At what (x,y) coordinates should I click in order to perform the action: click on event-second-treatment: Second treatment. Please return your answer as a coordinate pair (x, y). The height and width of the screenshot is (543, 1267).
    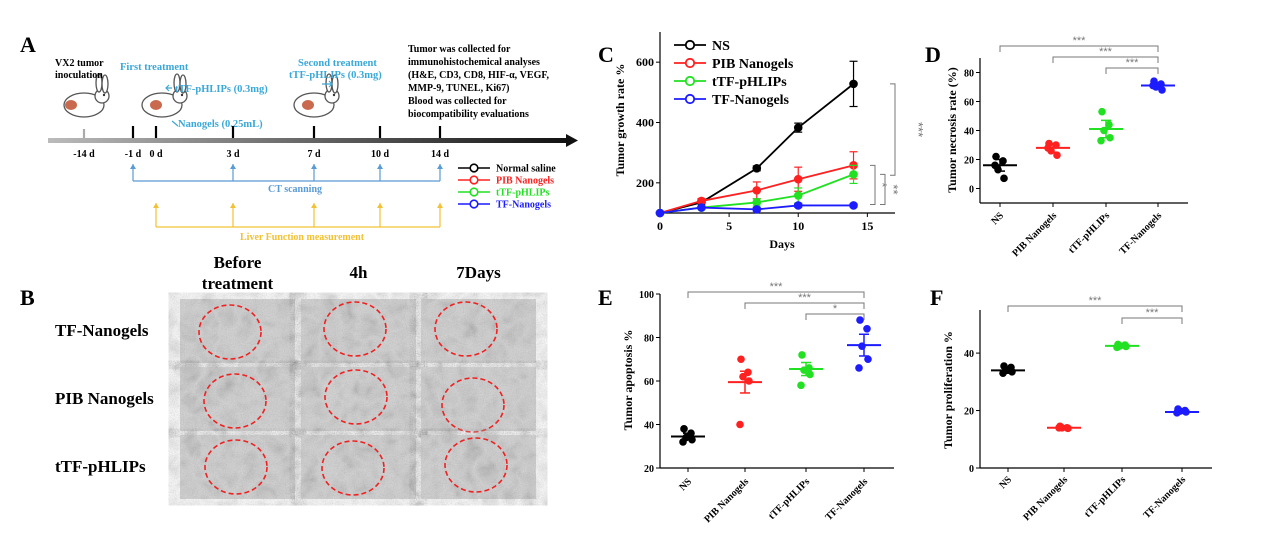
    Looking at the image, I should click on (337, 63).